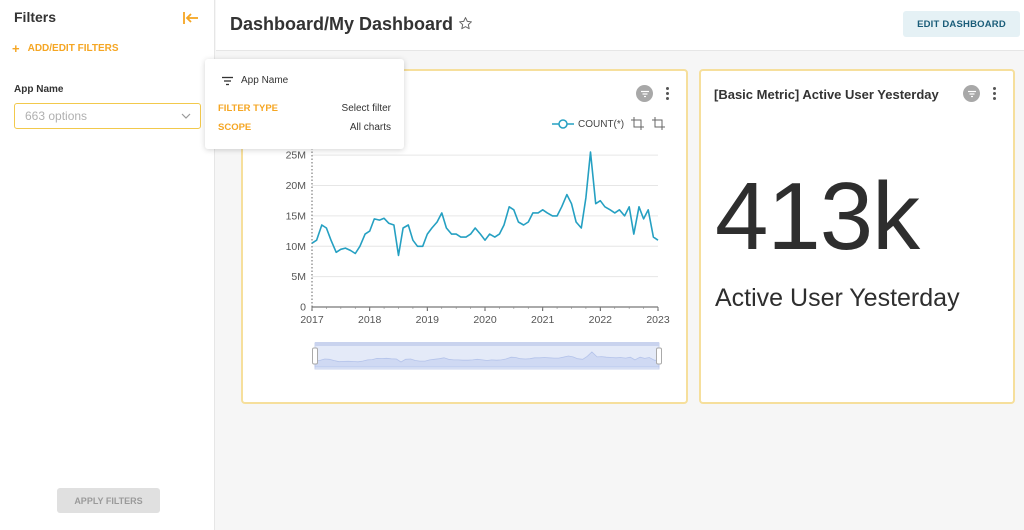 The width and height of the screenshot is (1024, 530). Describe the element at coordinates (191, 18) in the screenshot. I see `collapse-sidebar-icon` at that location.